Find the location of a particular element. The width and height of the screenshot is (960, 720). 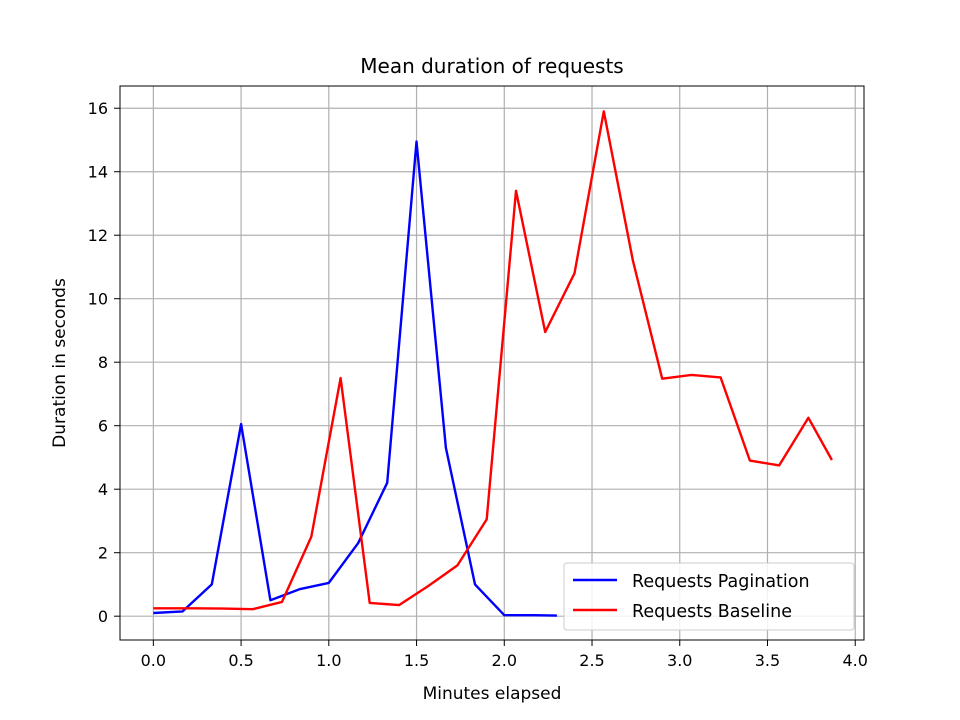

y-tick-label: 0 is located at coordinates (103, 616).